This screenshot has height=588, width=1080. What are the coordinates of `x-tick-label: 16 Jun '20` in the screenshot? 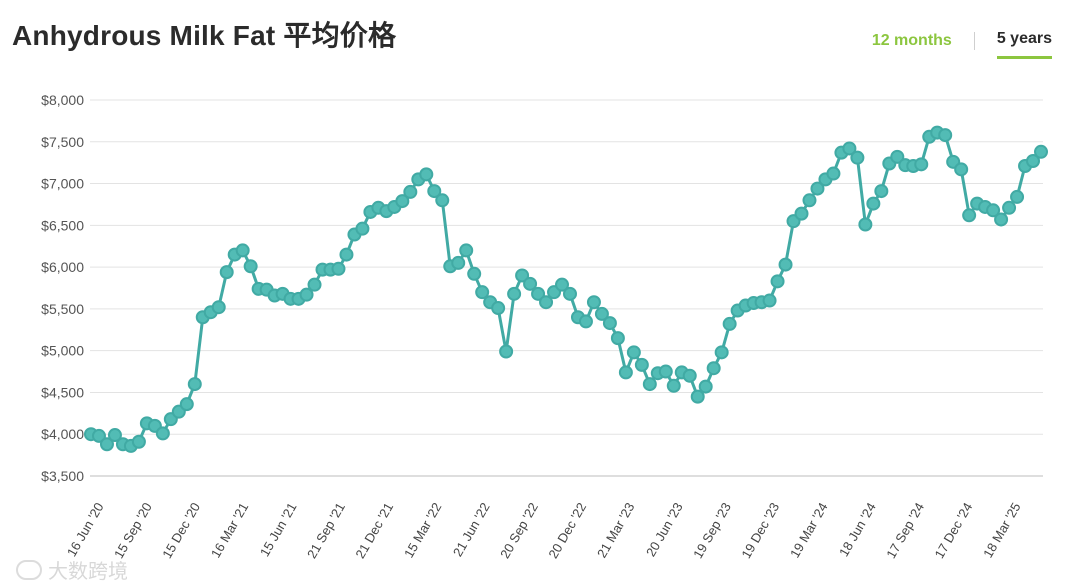 It's located at (85, 529).